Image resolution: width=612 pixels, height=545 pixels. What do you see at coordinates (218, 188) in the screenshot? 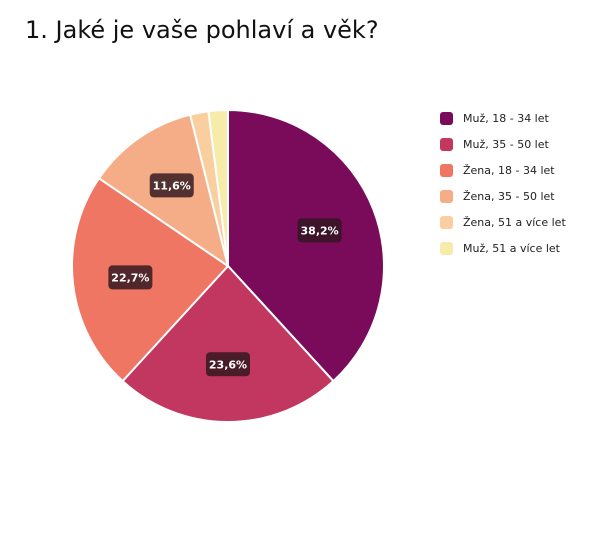
I see `pie-slice-muz-51-a-vice-let` at bounding box center [218, 188].